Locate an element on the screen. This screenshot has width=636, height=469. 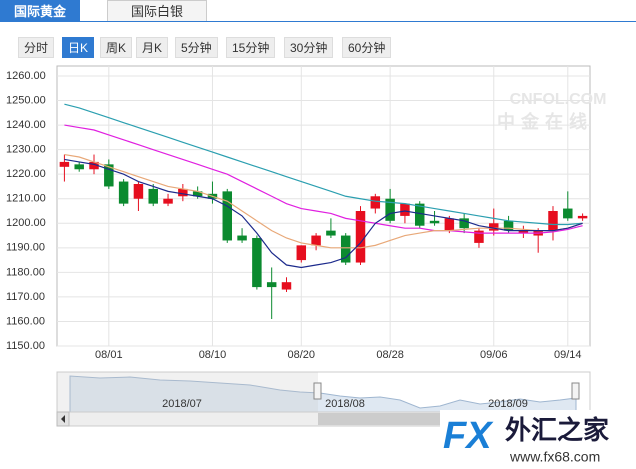
y-tick-label: 1240.00 is located at coordinates (26, 125).